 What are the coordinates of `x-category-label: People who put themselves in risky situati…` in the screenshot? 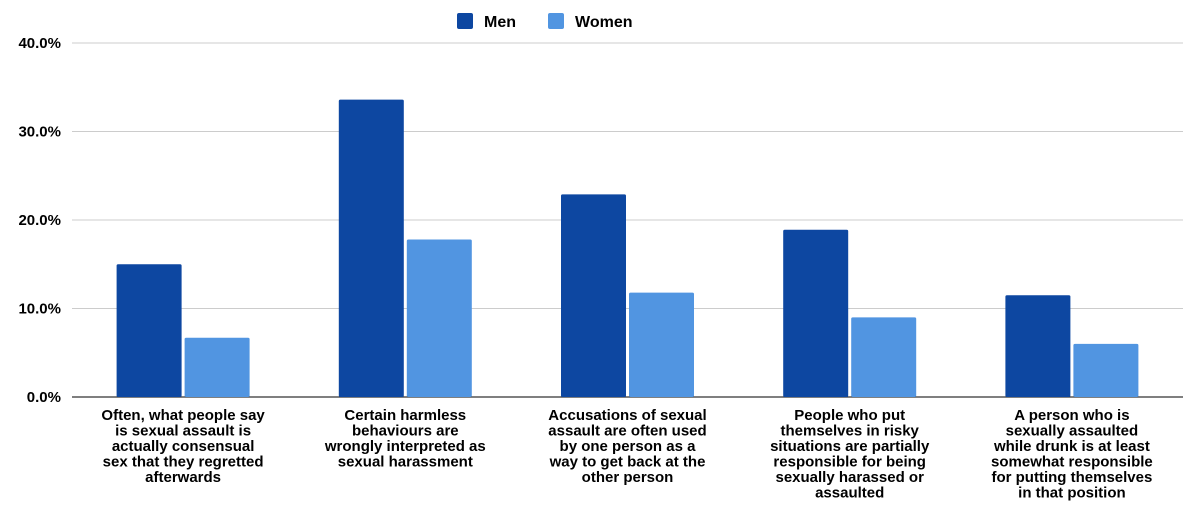 It's located at (850, 454).